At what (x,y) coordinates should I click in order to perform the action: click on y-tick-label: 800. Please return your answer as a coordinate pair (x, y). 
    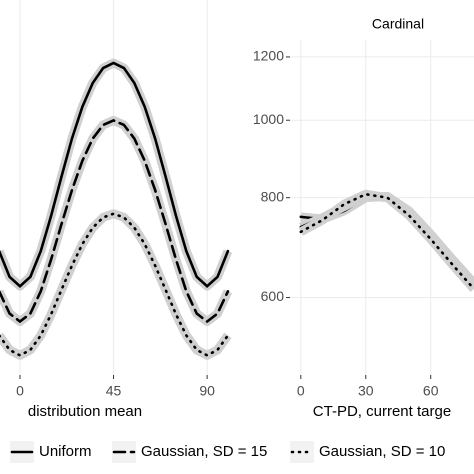
    Looking at the image, I should click on (273, 196).